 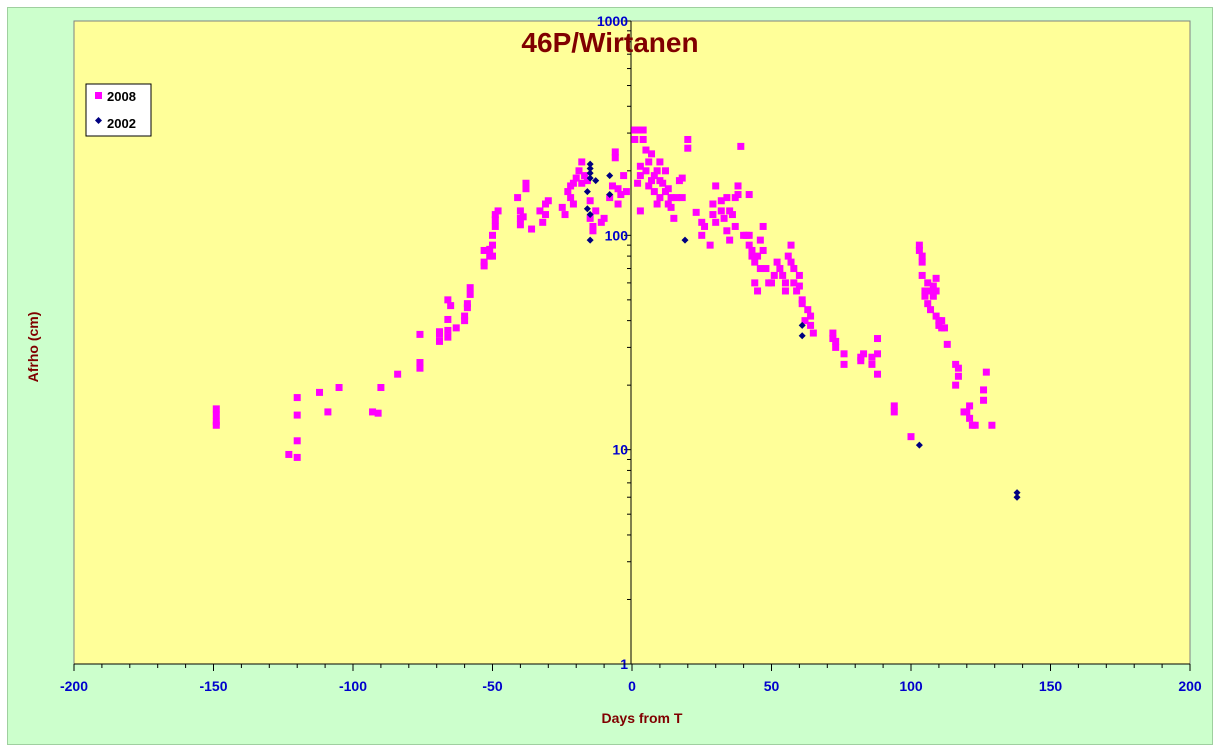 What do you see at coordinates (213, 686) in the screenshot?
I see `x-tick-label: -150` at bounding box center [213, 686].